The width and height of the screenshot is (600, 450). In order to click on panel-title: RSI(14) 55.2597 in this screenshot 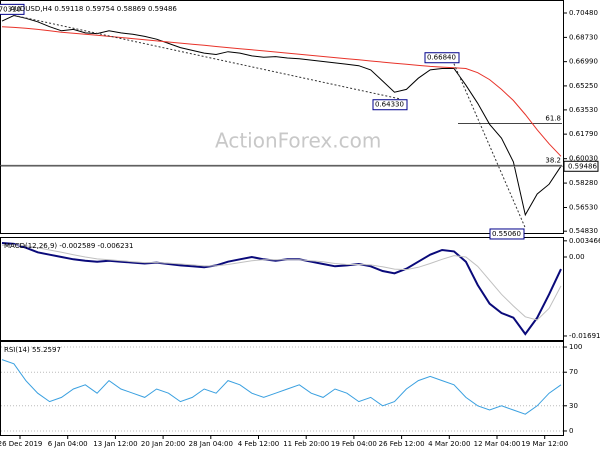, I will do `click(32, 350)`.